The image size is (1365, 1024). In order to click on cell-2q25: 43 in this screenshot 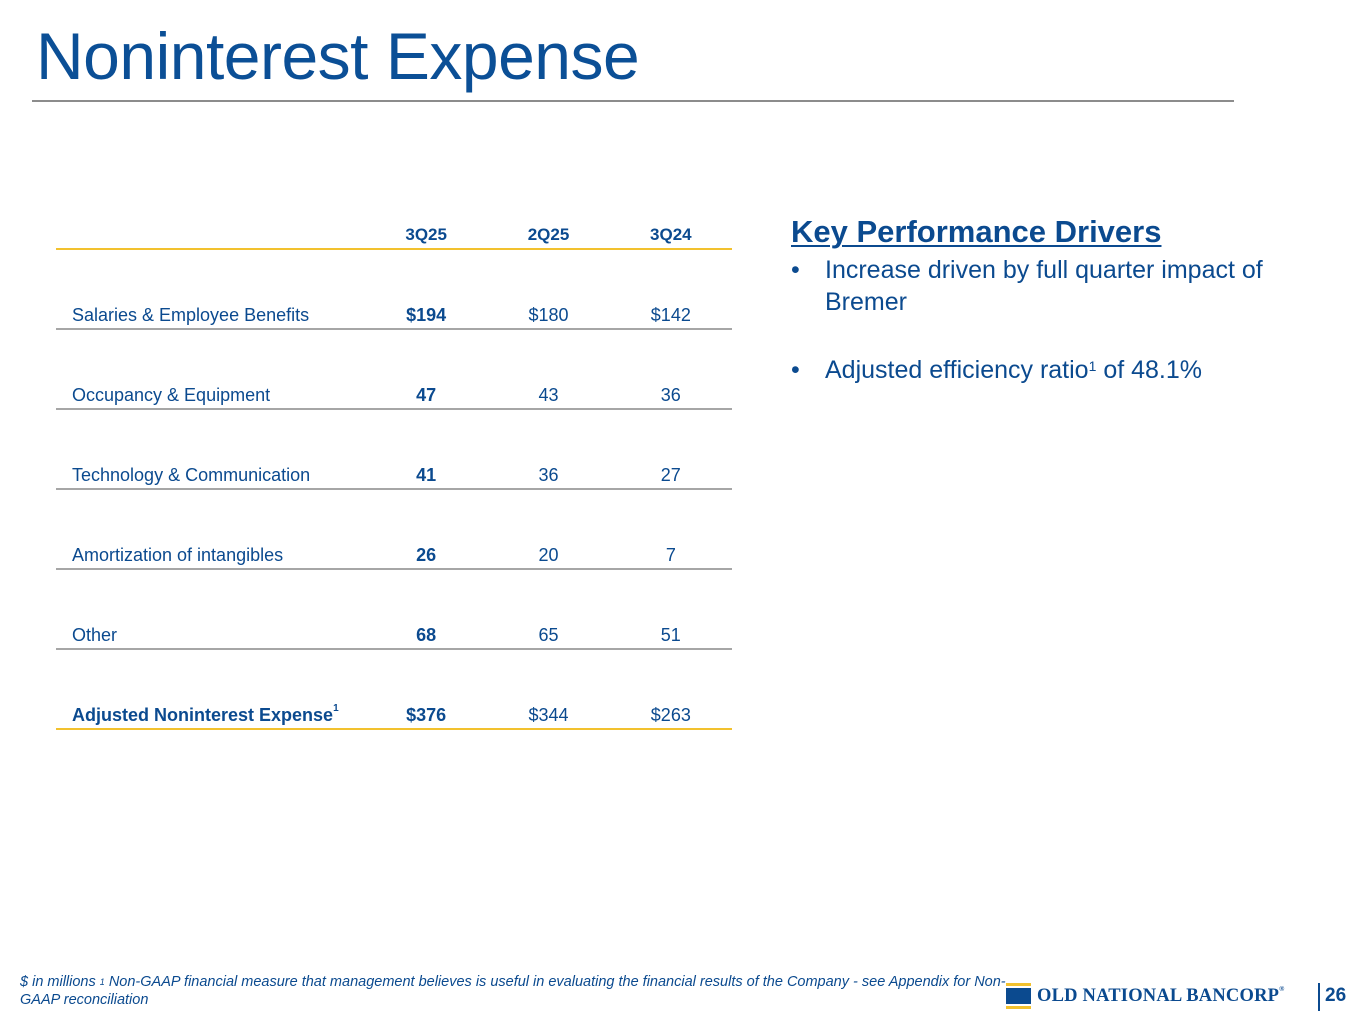, I will do `click(548, 395)`.